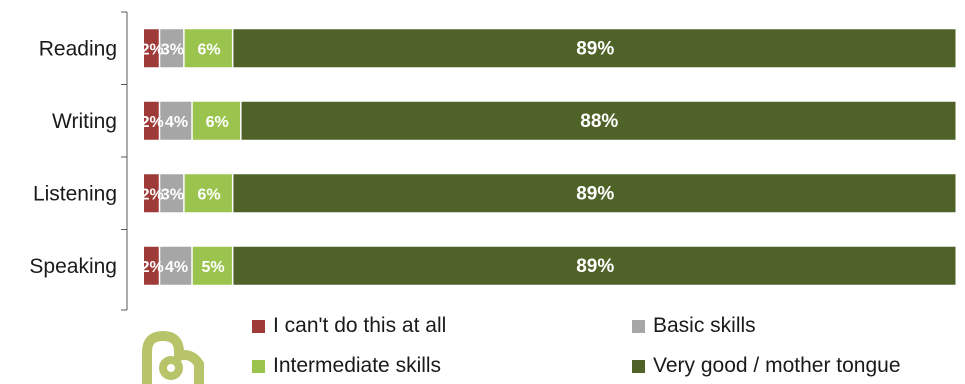 This screenshot has width=965, height=384. What do you see at coordinates (173, 357) in the screenshot?
I see `ecl-logo-icon` at bounding box center [173, 357].